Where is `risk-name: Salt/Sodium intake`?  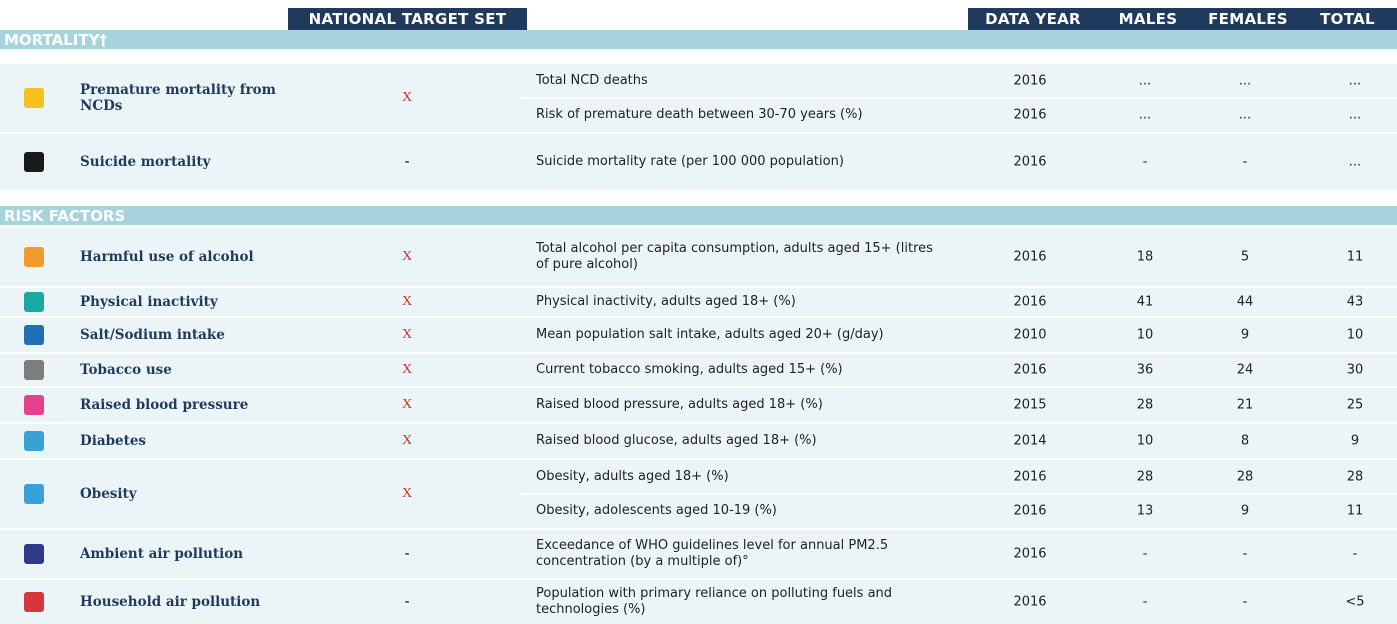 risk-name: Salt/Sodium intake is located at coordinates (152, 335).